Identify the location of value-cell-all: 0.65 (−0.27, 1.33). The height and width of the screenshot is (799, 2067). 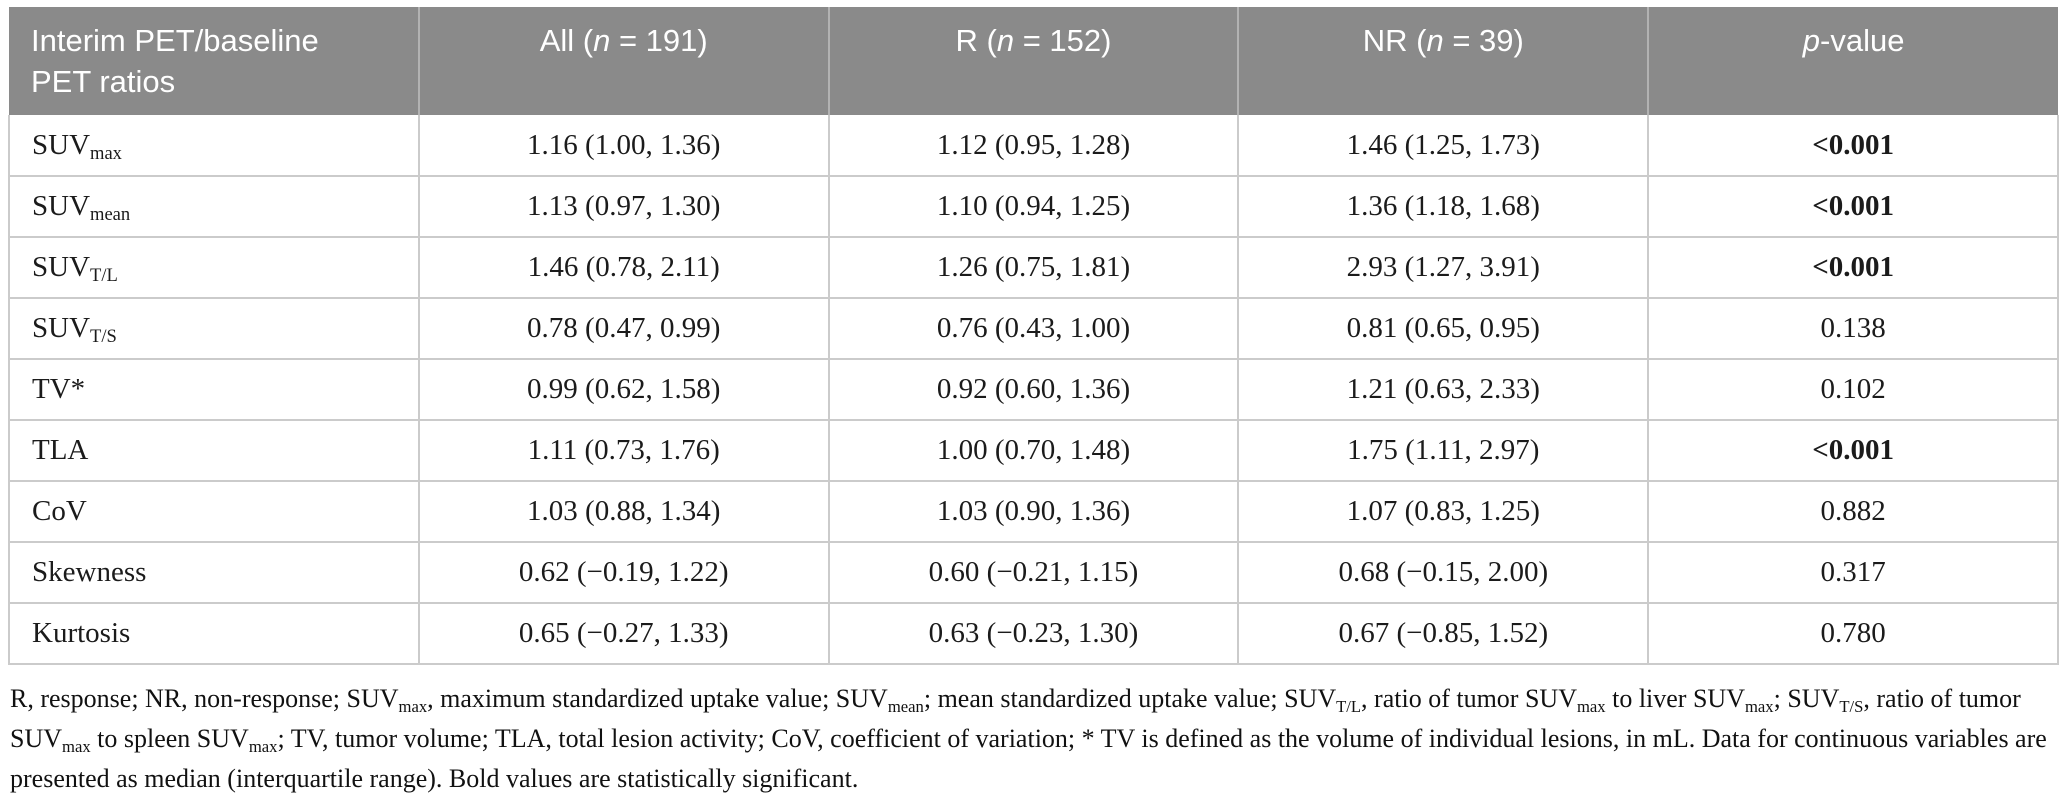
(623, 634).